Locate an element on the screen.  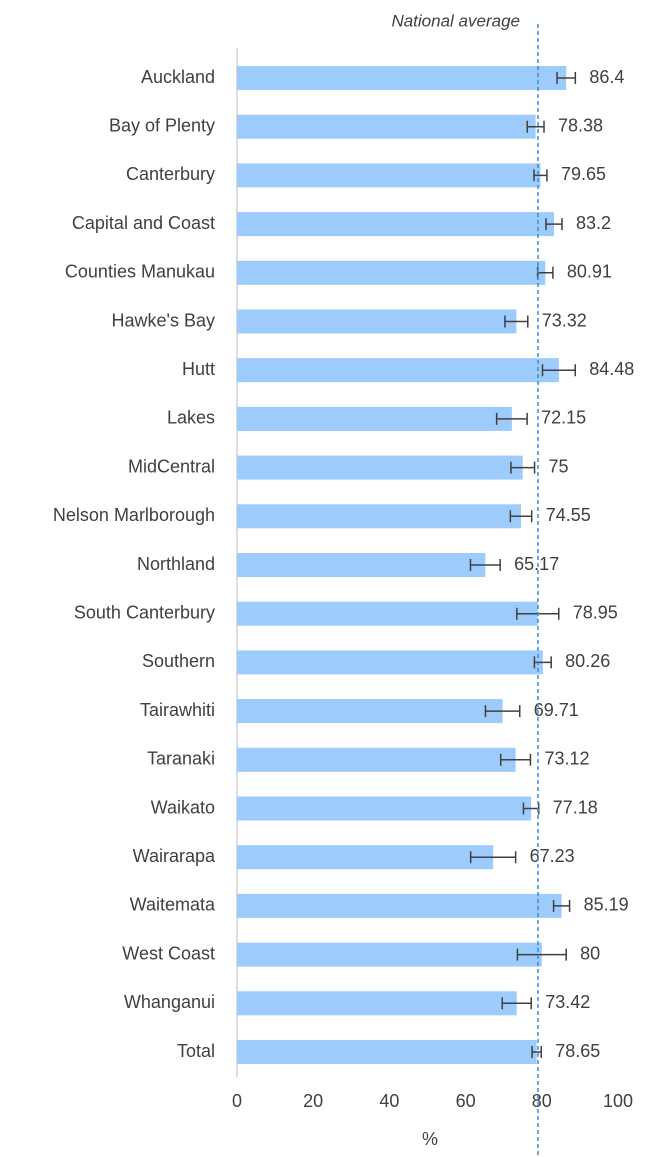
data-label: 69.71 is located at coordinates (556, 710).